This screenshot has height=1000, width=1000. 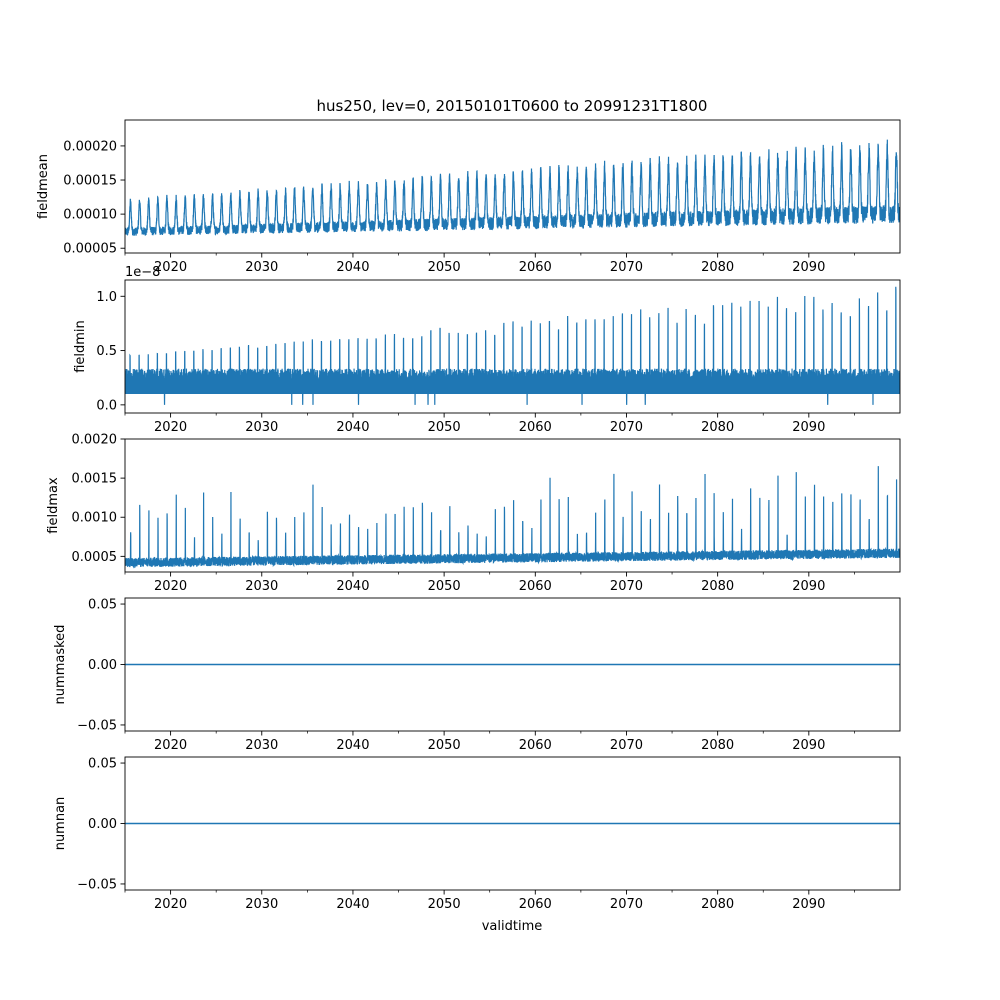 I want to click on y-axis-label: fieldmax, so click(x=53, y=505).